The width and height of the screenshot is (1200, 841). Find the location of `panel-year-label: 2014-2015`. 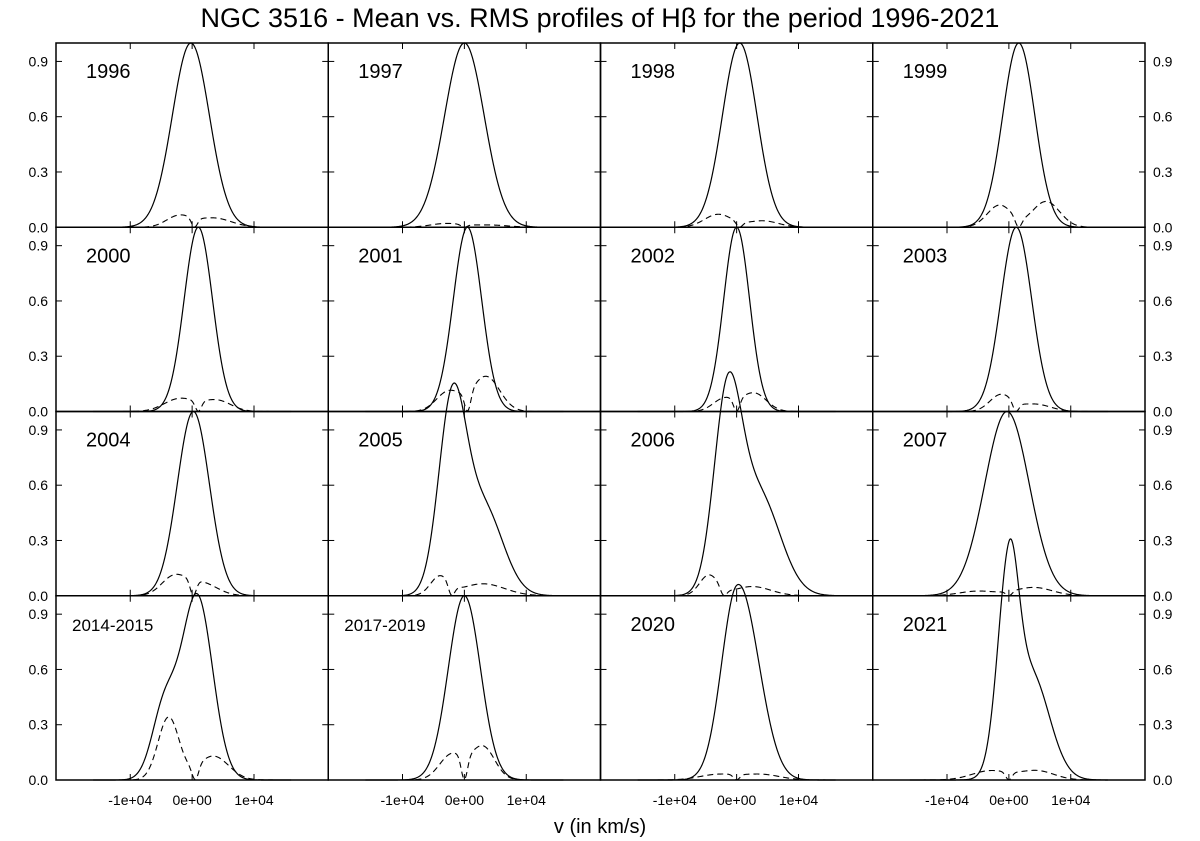

panel-year-label: 2014-2015 is located at coordinates (112, 625).